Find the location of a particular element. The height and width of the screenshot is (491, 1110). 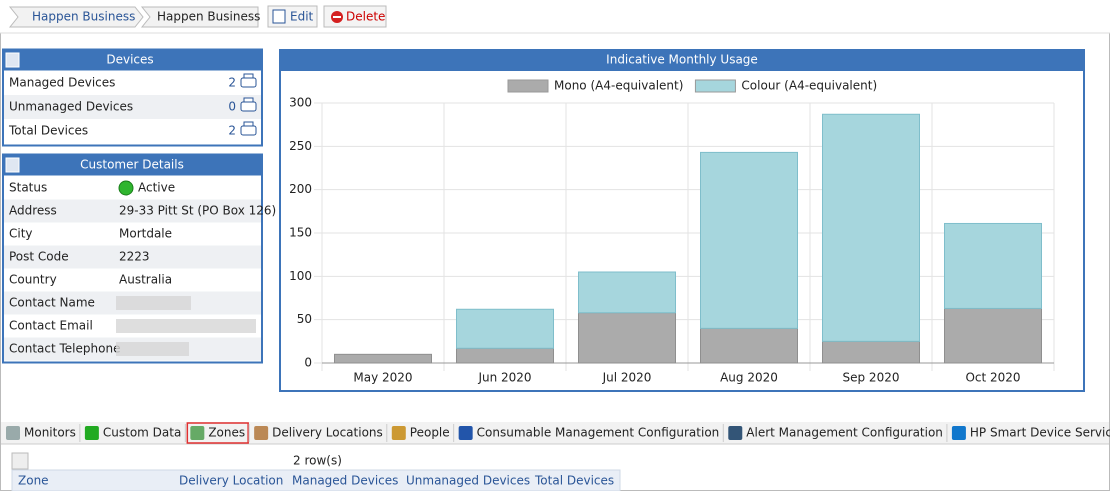

y-tick-label: 50 is located at coordinates (304, 319).